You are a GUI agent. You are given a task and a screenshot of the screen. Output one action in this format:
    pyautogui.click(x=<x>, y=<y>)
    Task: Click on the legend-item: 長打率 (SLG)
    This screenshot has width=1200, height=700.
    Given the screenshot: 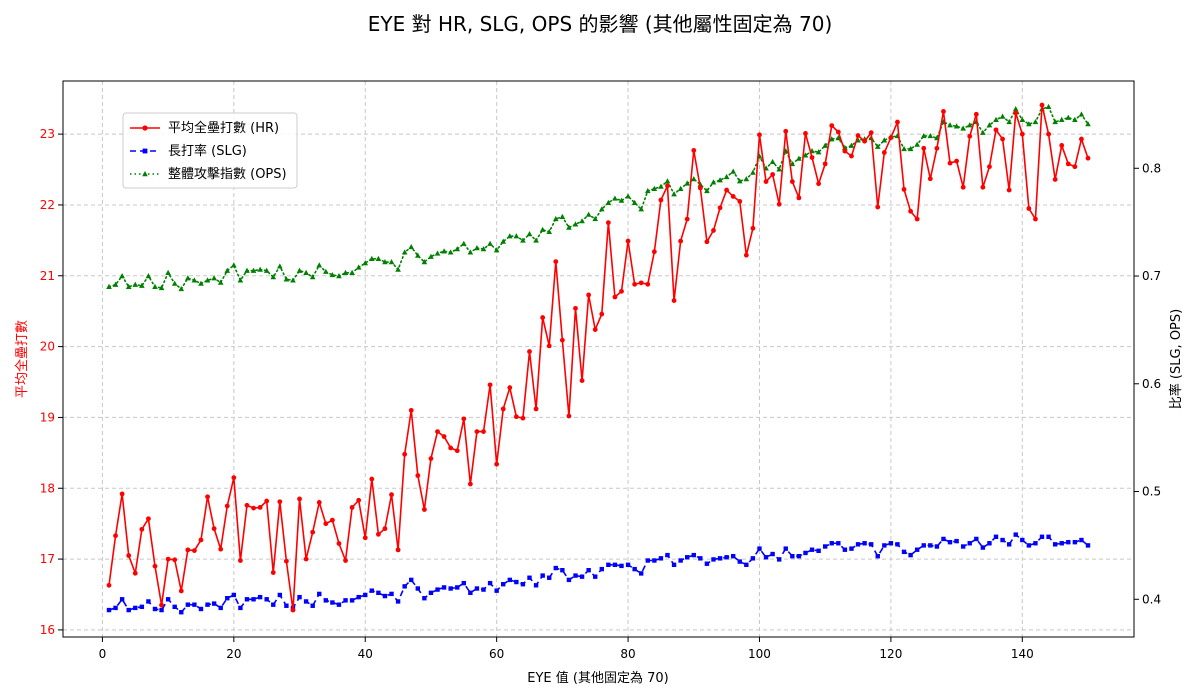 What is the action you would take?
    pyautogui.click(x=188, y=151)
    